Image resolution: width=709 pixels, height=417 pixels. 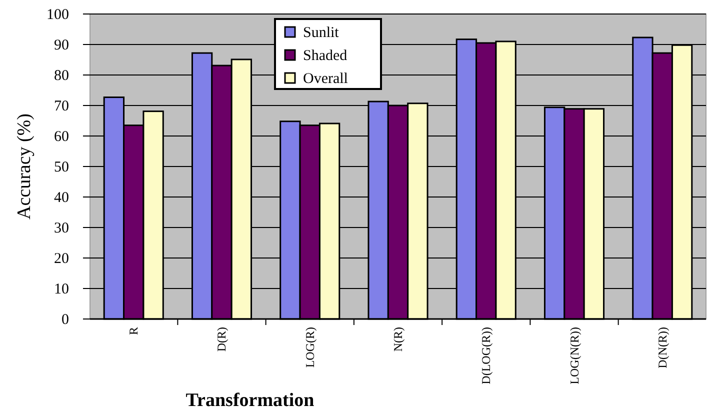 I want to click on x-axis-title: Transformation, so click(x=250, y=400).